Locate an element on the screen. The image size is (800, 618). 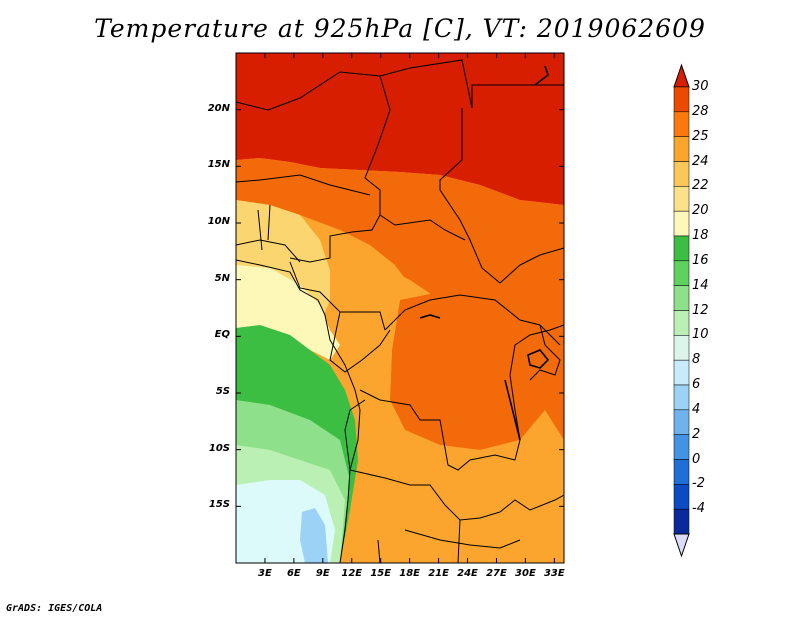
lon-label: 33E is located at coordinates (554, 573).